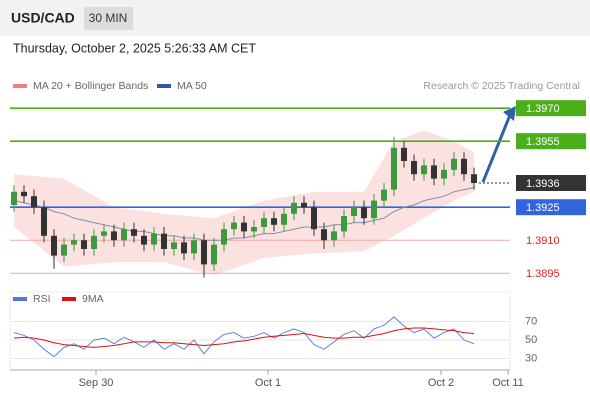  I want to click on legend-label: MA 20 + Bollinger Bands, so click(90, 86).